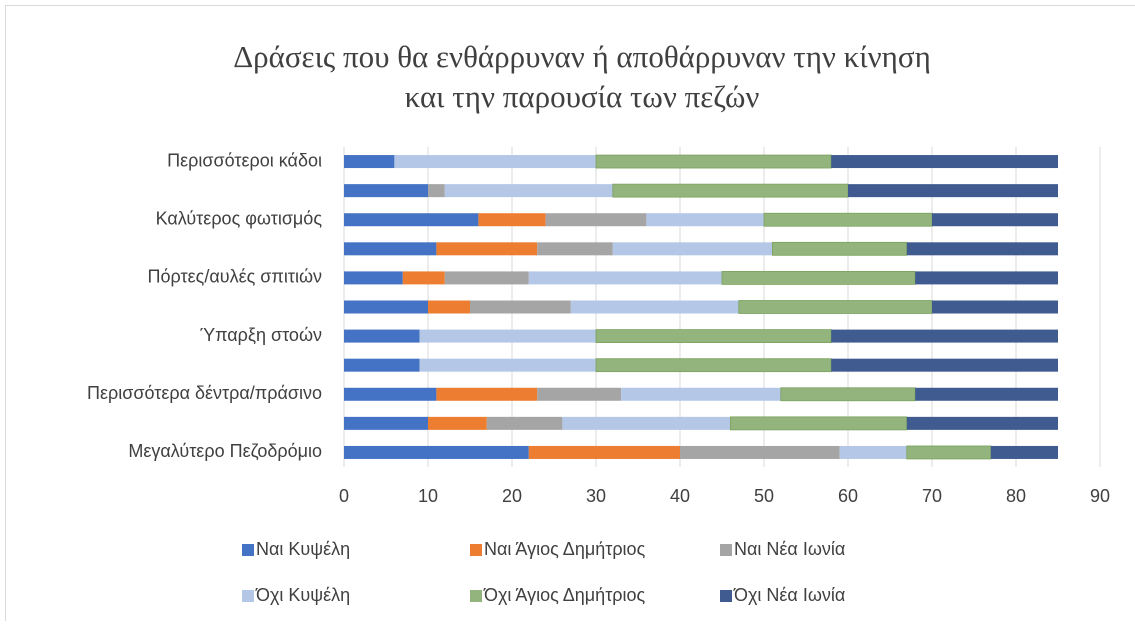 The height and width of the screenshot is (626, 1135). What do you see at coordinates (565, 549) in the screenshot?
I see `legend-label: Ναι Άγιος Δημήτριος` at bounding box center [565, 549].